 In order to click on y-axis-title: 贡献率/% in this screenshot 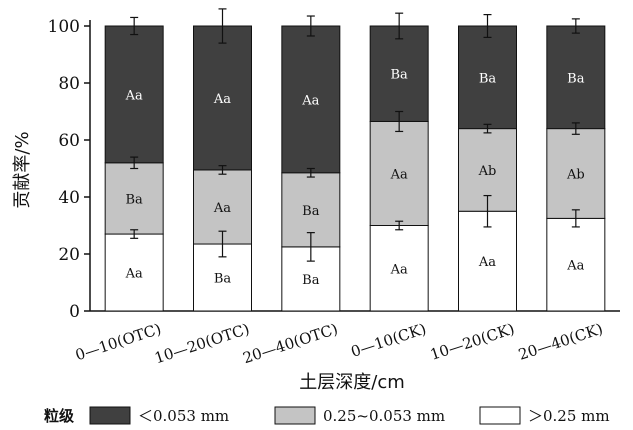, I will do `click(22, 169)`.